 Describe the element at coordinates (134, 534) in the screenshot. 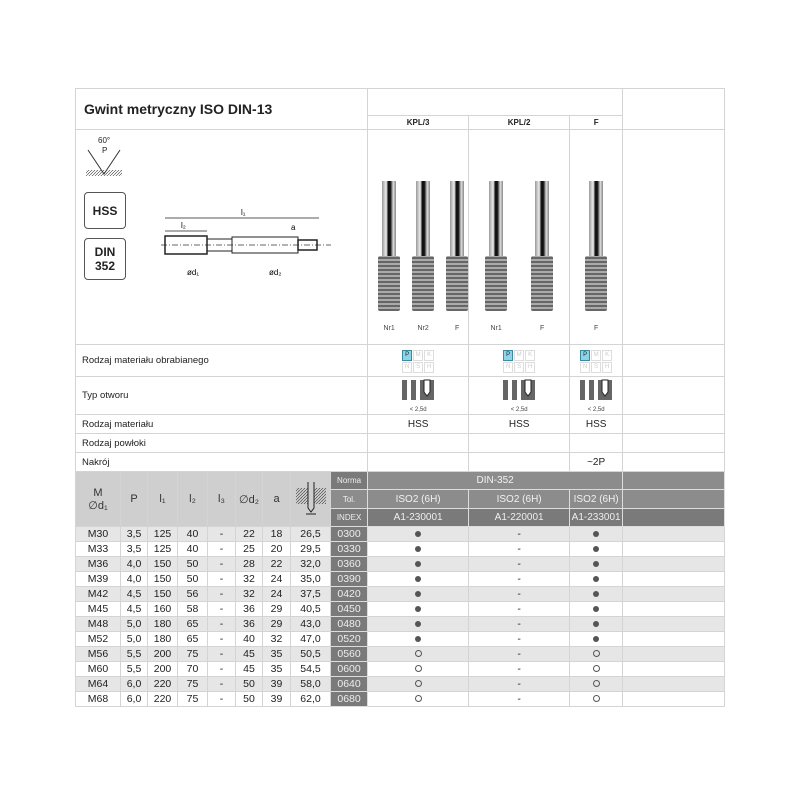

I see `cell-p: 3,5` at that location.